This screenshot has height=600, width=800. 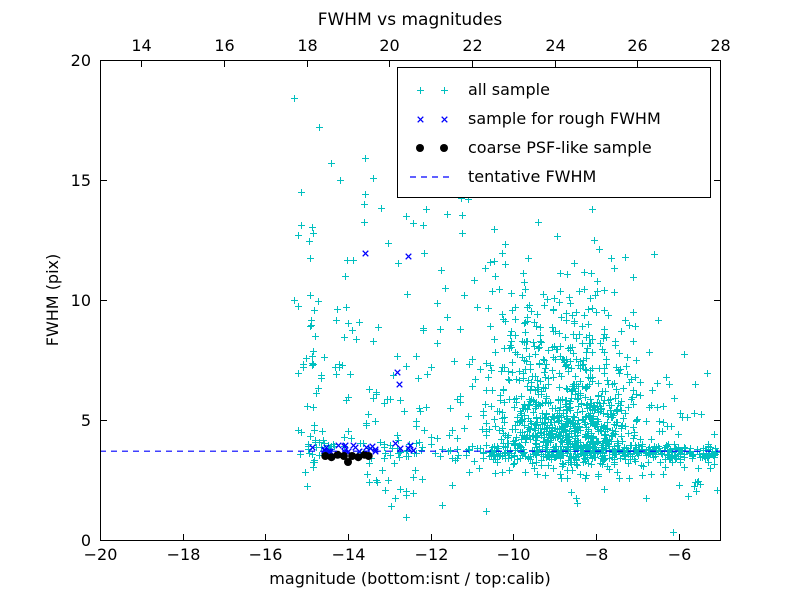 I want to click on x-marker-icon, so click(x=432, y=119).